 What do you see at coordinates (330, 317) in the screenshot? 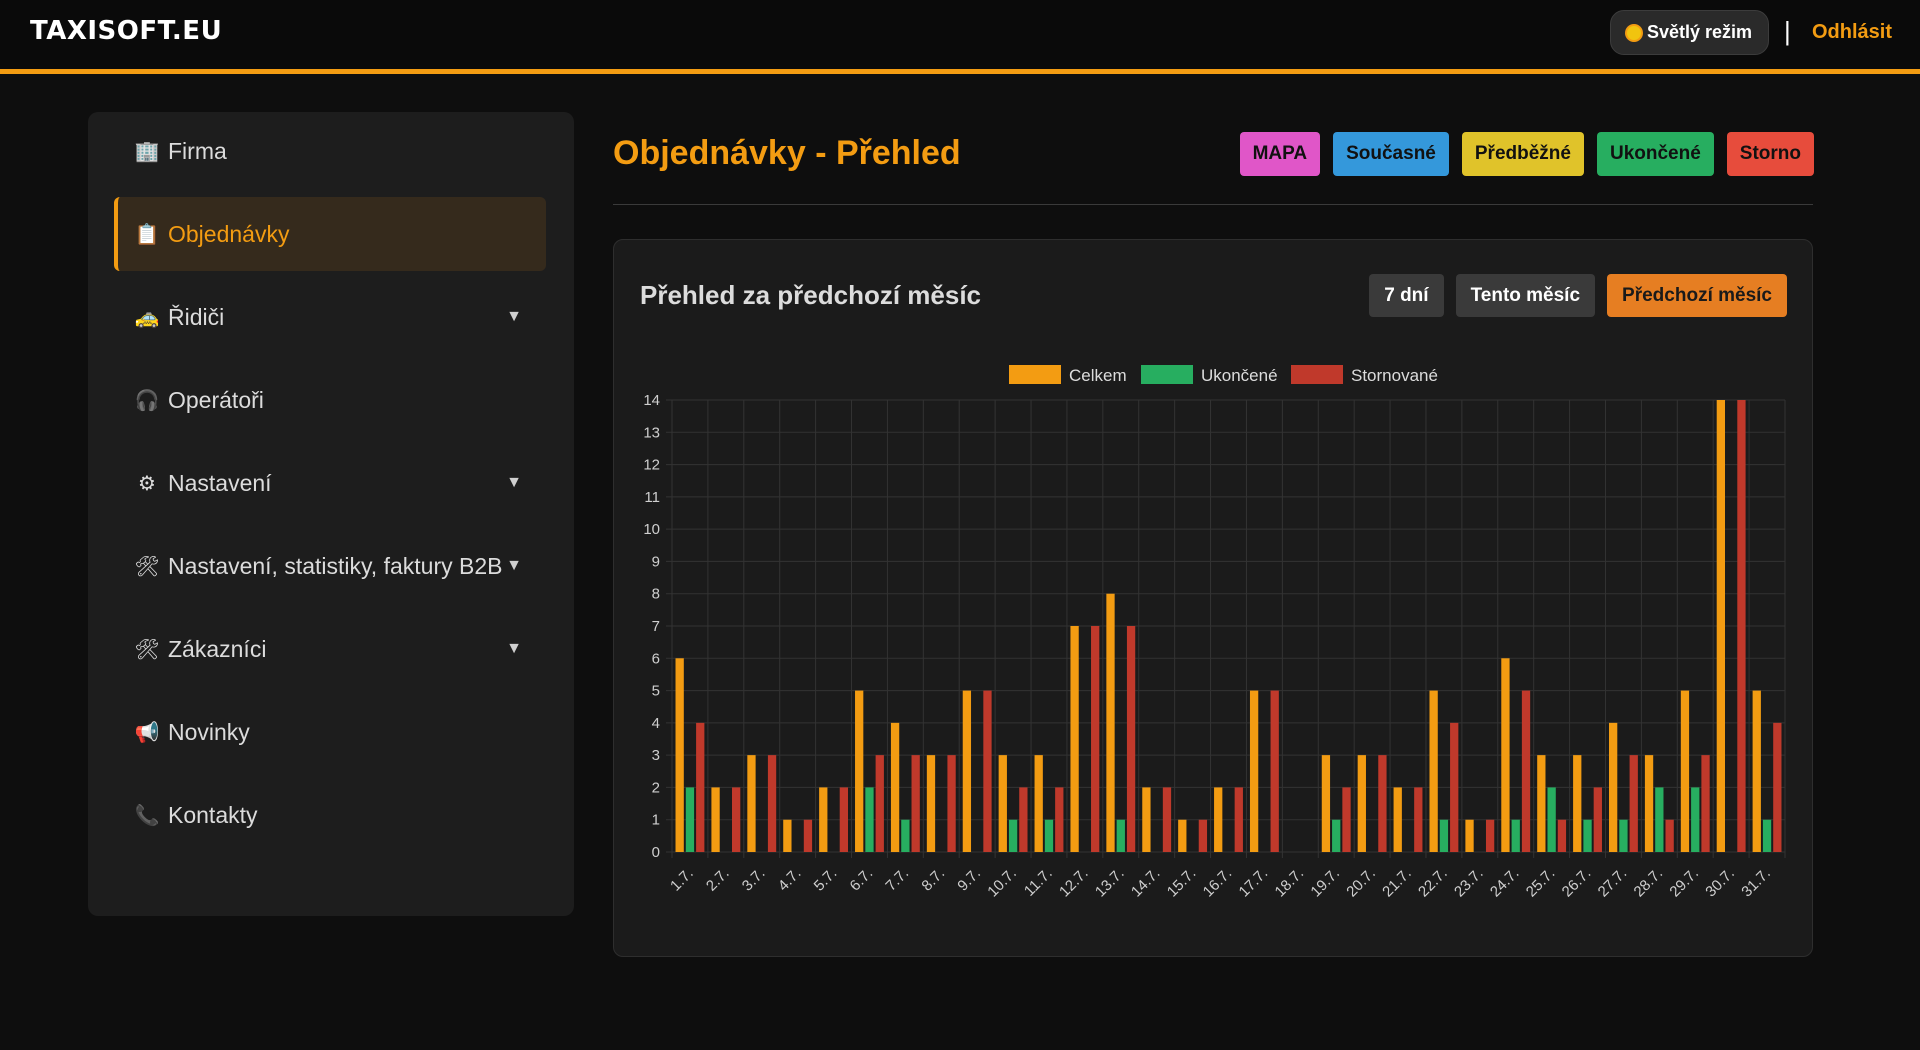
I see `sidebar-item-3: 🚕 Řidiči ▼` at bounding box center [330, 317].